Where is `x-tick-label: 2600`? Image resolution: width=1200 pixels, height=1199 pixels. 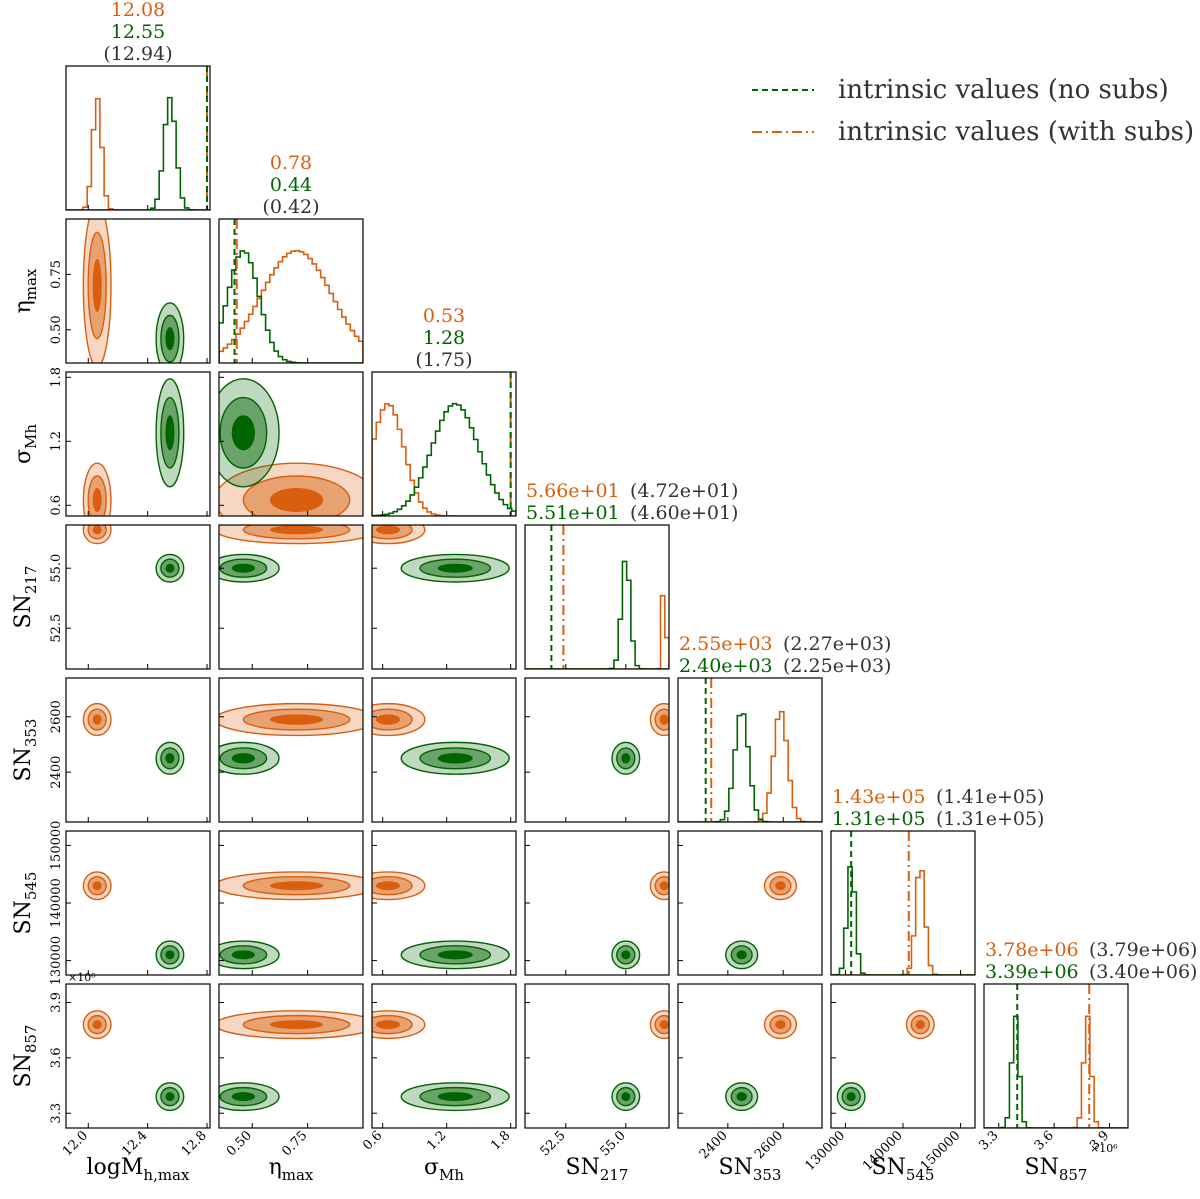 x-tick-label: 2600 is located at coordinates (769, 1145).